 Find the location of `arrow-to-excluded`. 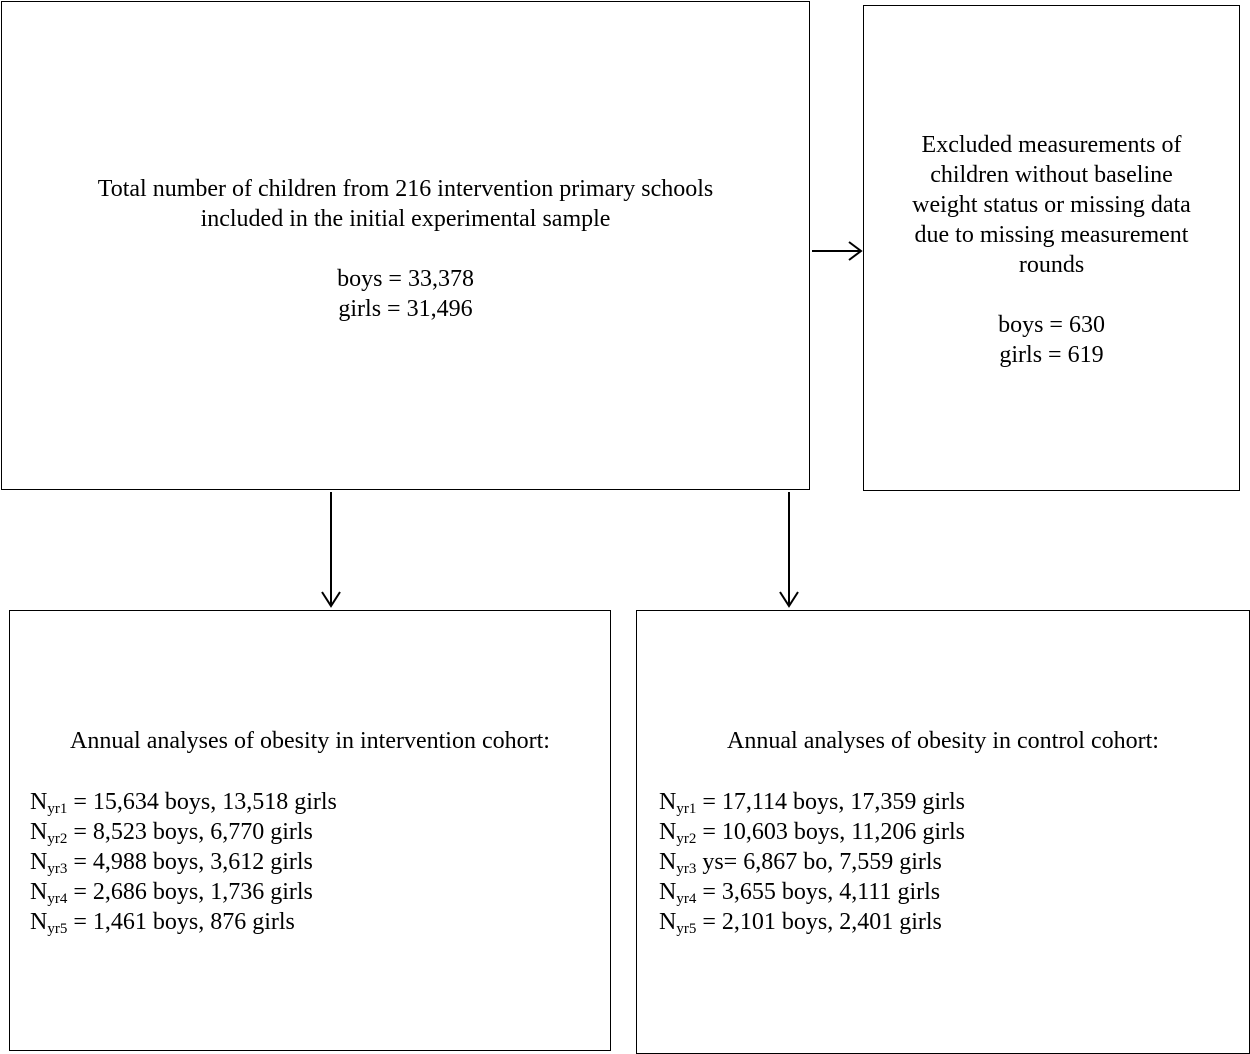

arrow-to-excluded is located at coordinates (836, 251).